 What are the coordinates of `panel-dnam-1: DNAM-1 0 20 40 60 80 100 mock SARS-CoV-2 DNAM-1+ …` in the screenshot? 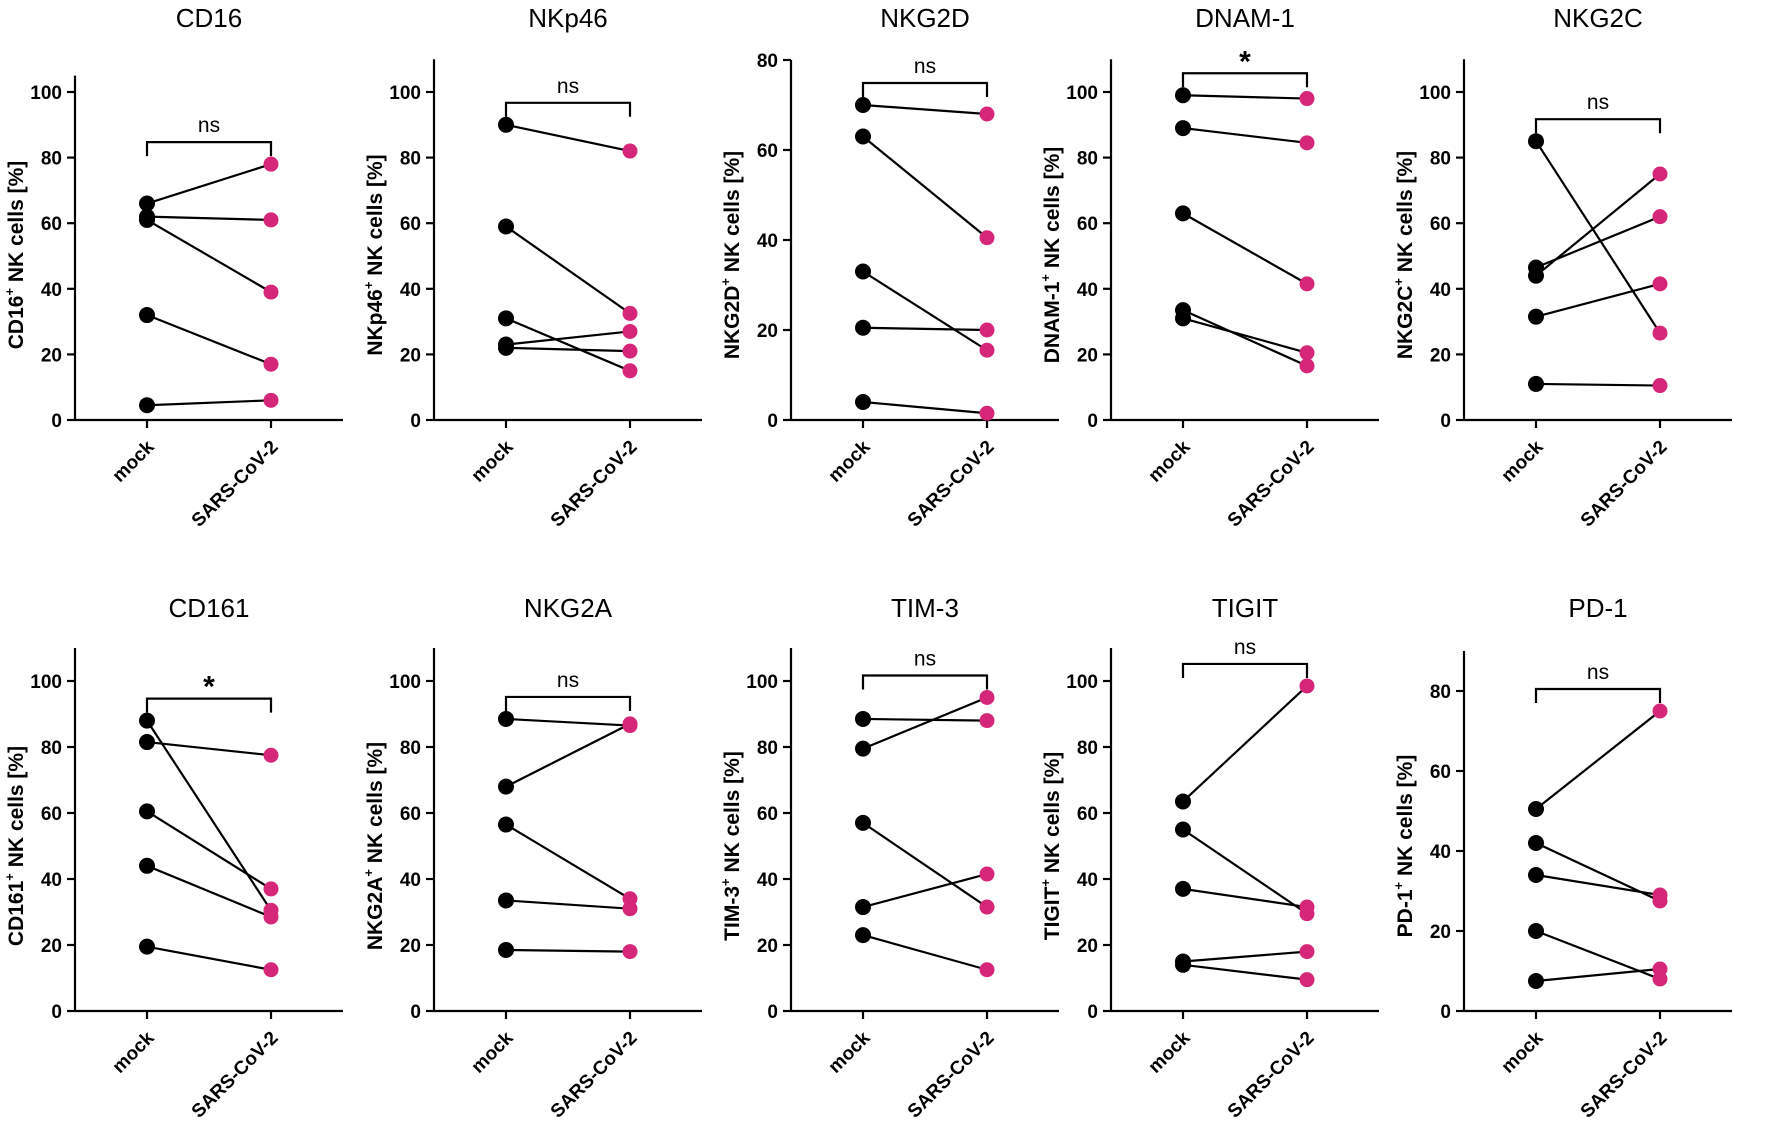 It's located at (1208, 267).